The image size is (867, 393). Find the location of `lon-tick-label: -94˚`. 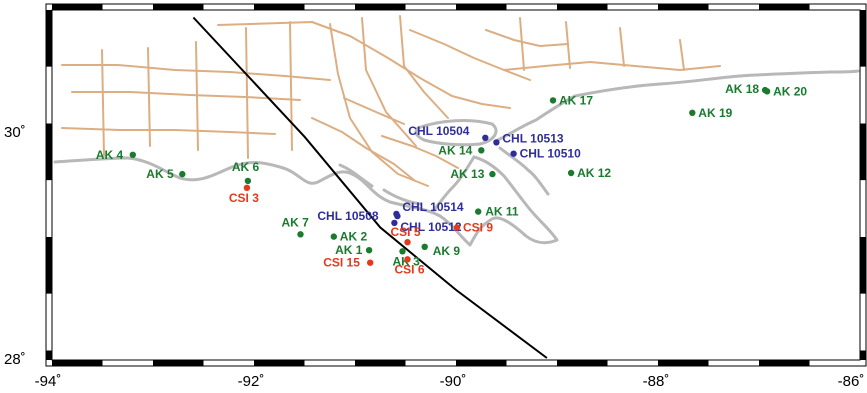

lon-tick-label: -94˚ is located at coordinates (48, 381).